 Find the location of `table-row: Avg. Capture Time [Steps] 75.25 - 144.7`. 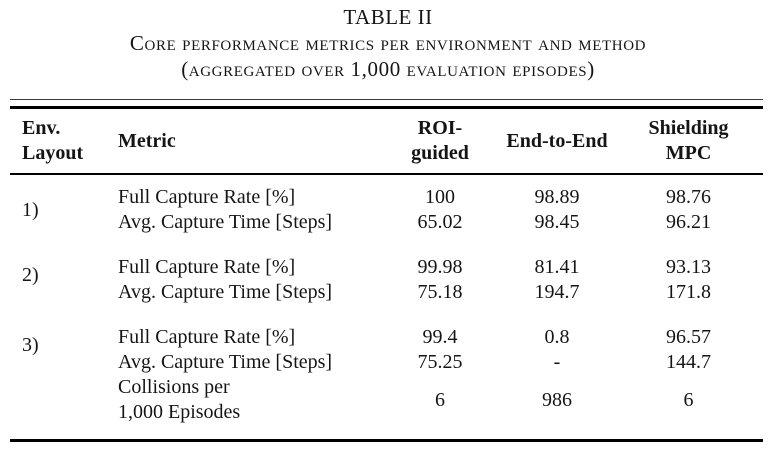

table-row: Avg. Capture Time [Steps] 75.25 - 144.7 is located at coordinates (440, 362).